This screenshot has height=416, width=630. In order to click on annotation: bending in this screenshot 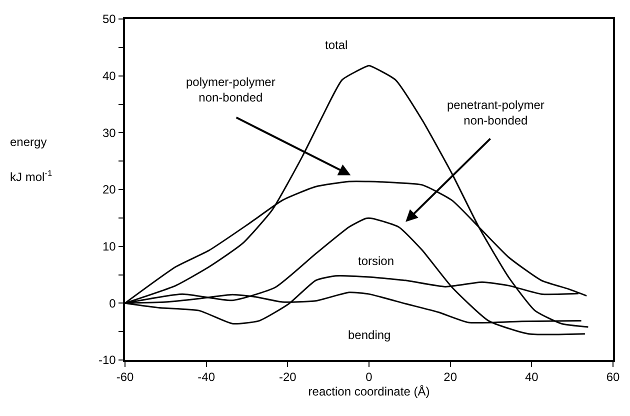, I will do `click(369, 335)`.